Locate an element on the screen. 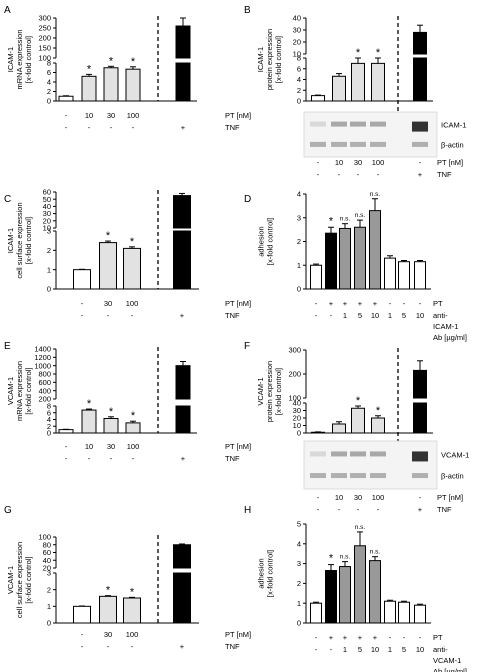 The height and width of the screenshot is (672, 480). panel-letter: C is located at coordinates (7, 199).